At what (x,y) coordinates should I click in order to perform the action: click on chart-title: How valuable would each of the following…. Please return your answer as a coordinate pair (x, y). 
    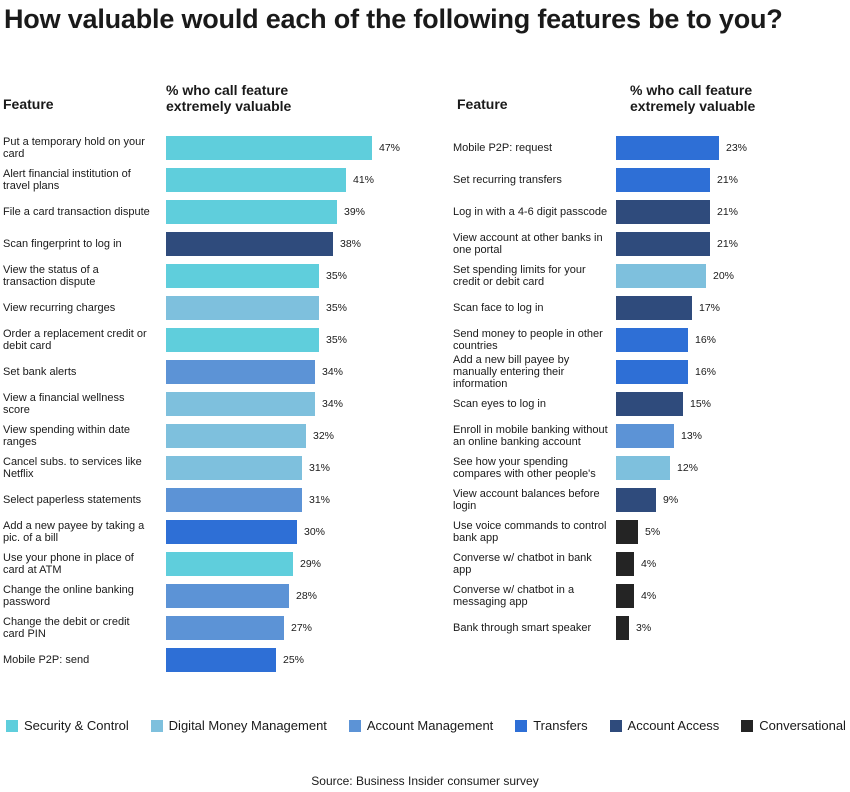
    Looking at the image, I should click on (393, 19).